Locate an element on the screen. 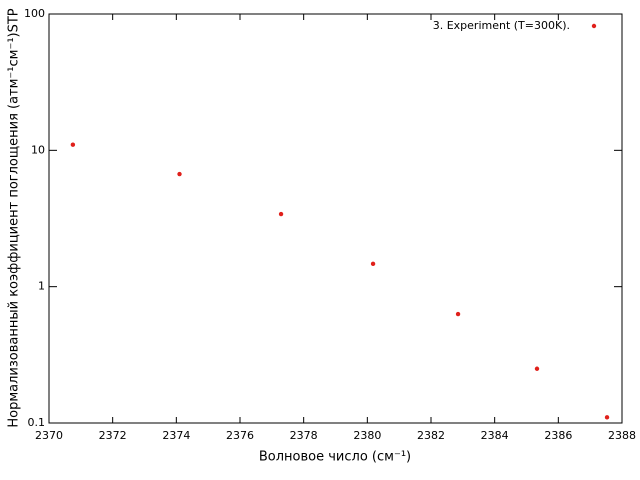 This screenshot has height=480, width=640. x-axis-title: Волновое число (см⁻¹) is located at coordinates (335, 457).